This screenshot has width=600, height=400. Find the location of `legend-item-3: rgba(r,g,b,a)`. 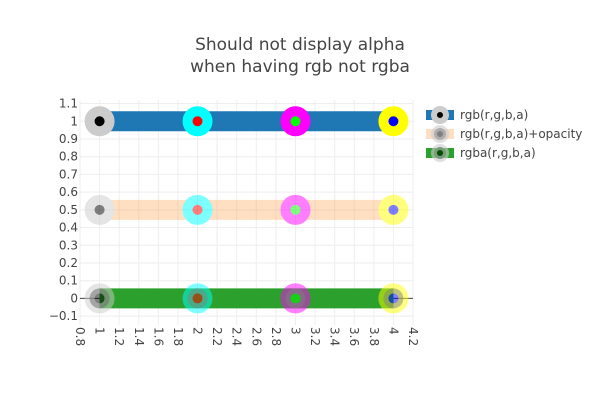

legend-item-3: rgba(r,g,b,a) is located at coordinates (481, 153).